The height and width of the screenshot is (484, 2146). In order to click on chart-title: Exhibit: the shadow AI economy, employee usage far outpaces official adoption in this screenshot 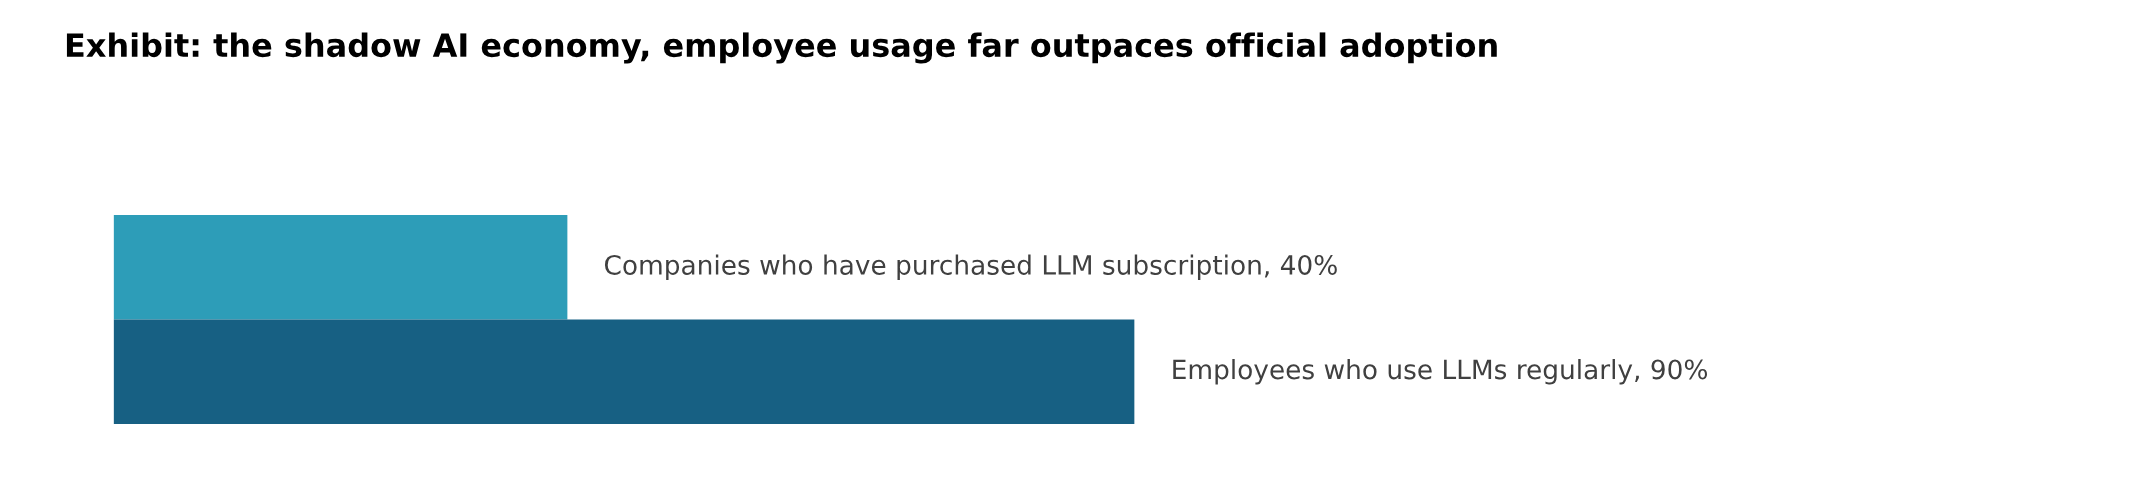, I will do `click(781, 48)`.